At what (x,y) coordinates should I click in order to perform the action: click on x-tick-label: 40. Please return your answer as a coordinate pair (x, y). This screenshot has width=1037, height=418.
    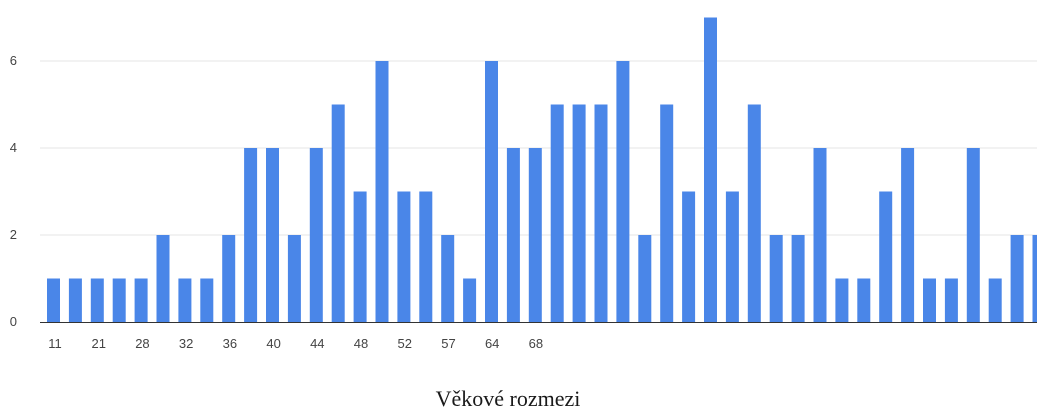
    Looking at the image, I should click on (273, 343).